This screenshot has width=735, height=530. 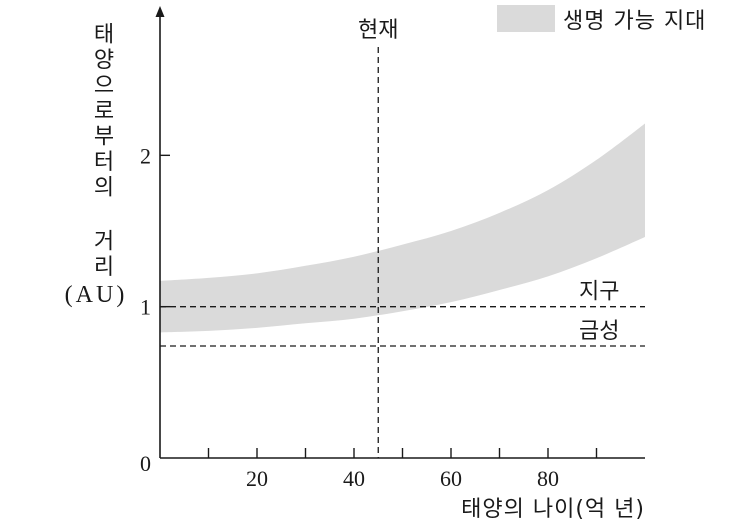 What do you see at coordinates (378, 30) in the screenshot?
I see `present-marker-label: 현재` at bounding box center [378, 30].